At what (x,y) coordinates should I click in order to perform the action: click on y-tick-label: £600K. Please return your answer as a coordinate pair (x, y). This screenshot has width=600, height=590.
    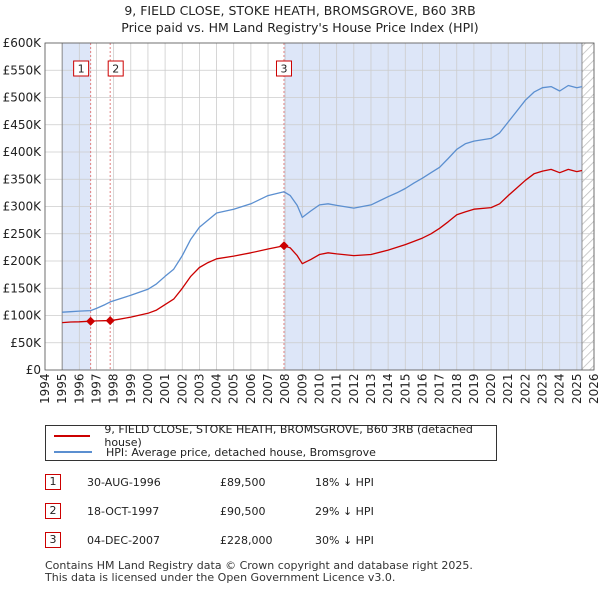
    Looking at the image, I should click on (23, 43).